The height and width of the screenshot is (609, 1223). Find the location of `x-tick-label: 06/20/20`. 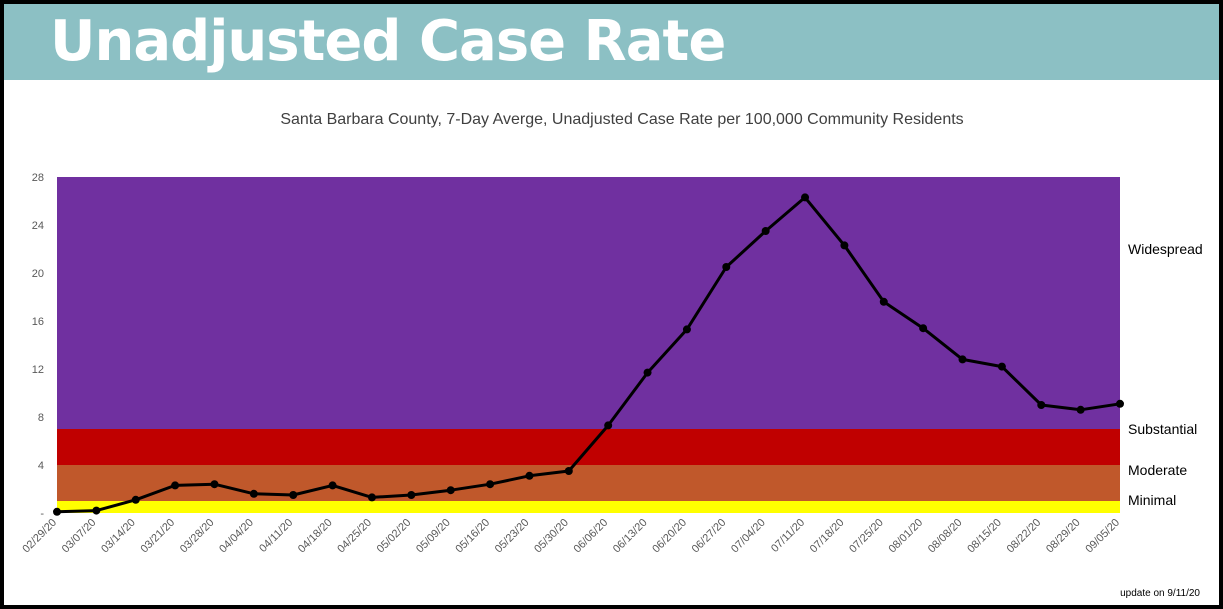

x-tick-label: 06/20/20 is located at coordinates (669, 536).